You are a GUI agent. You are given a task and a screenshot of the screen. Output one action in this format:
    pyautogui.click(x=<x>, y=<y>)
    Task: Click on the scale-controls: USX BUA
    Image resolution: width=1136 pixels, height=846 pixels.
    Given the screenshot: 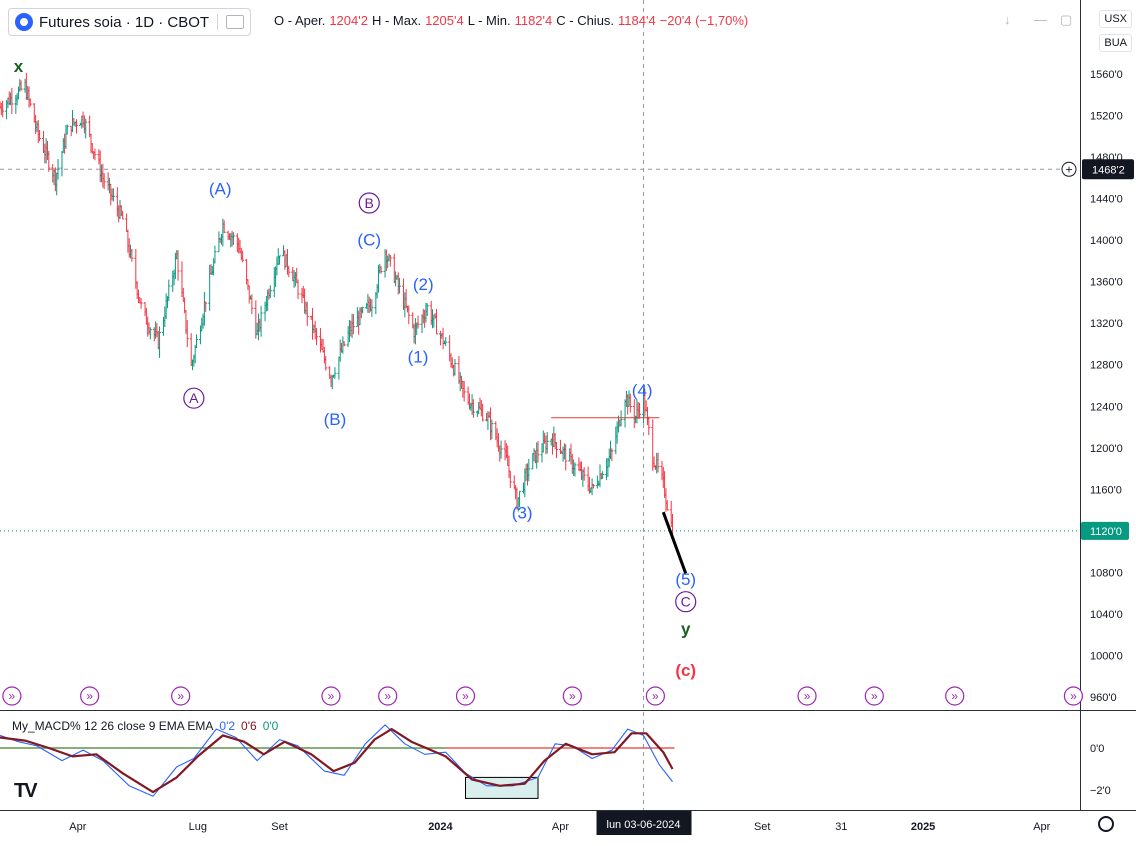 What is the action you would take?
    pyautogui.click(x=1115, y=31)
    